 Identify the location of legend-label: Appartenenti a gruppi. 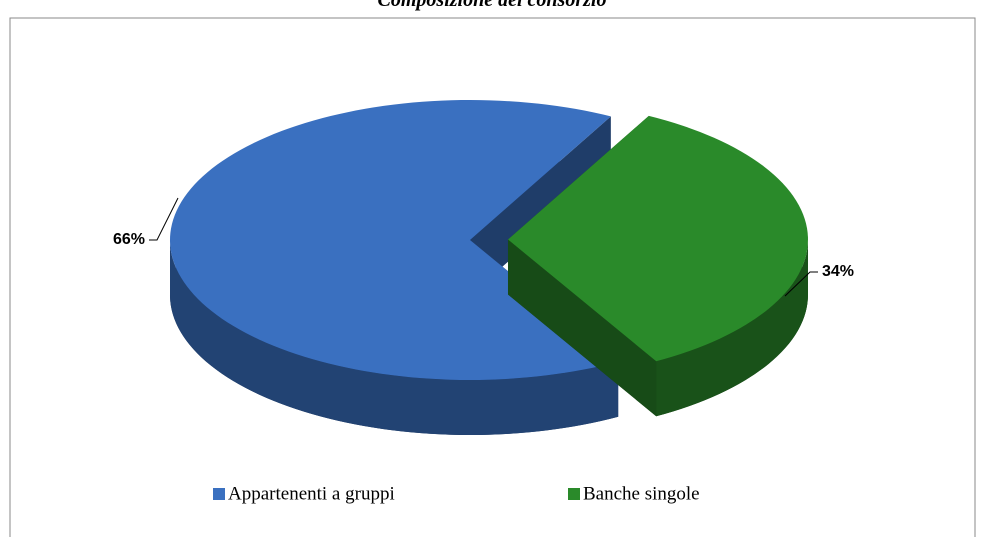
(311, 493).